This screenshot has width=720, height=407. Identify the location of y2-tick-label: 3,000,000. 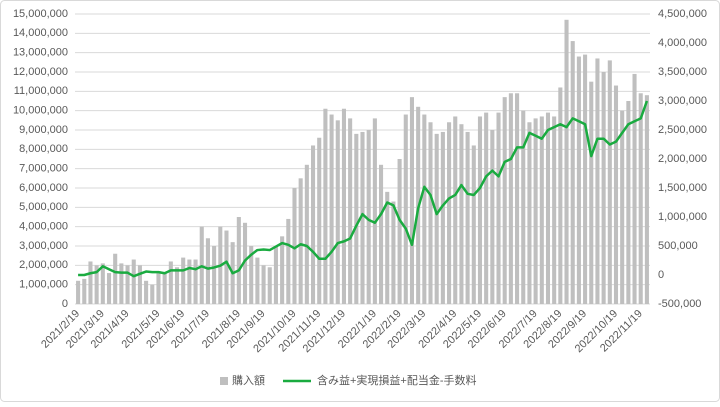
(682, 101).